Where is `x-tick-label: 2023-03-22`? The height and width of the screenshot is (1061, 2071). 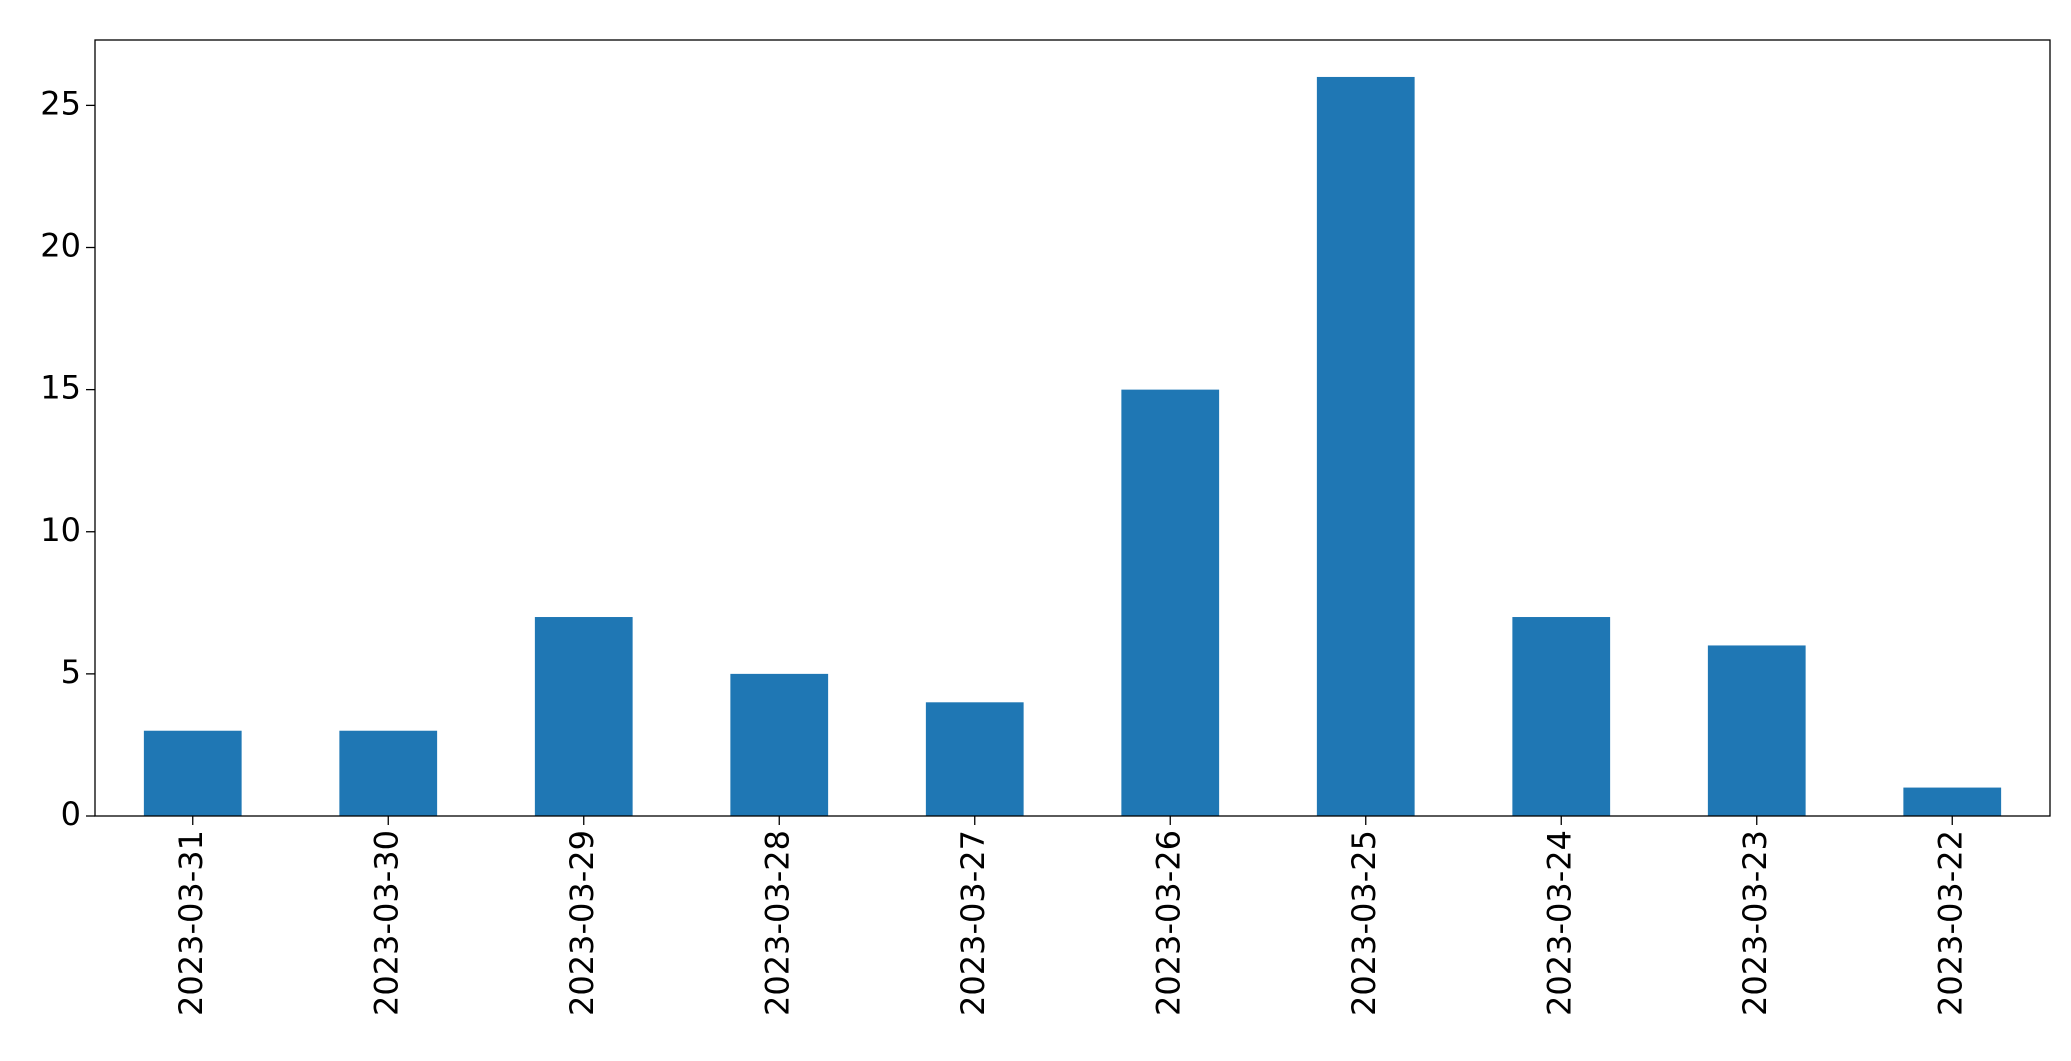 x-tick-label: 2023-03-22 is located at coordinates (1950, 923).